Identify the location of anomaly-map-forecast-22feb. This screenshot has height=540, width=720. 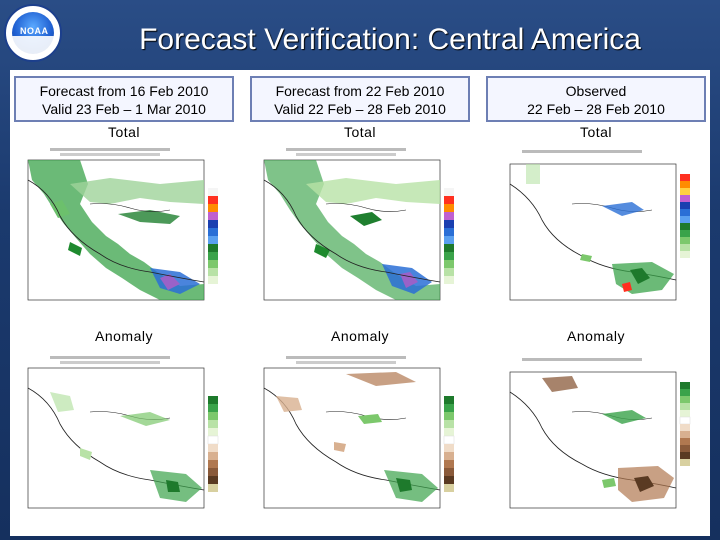
(360, 436).